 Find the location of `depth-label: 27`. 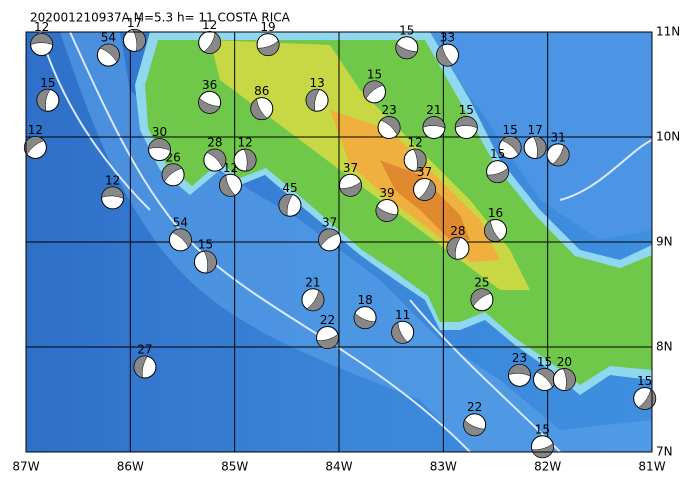

depth-label: 27 is located at coordinates (144, 349).